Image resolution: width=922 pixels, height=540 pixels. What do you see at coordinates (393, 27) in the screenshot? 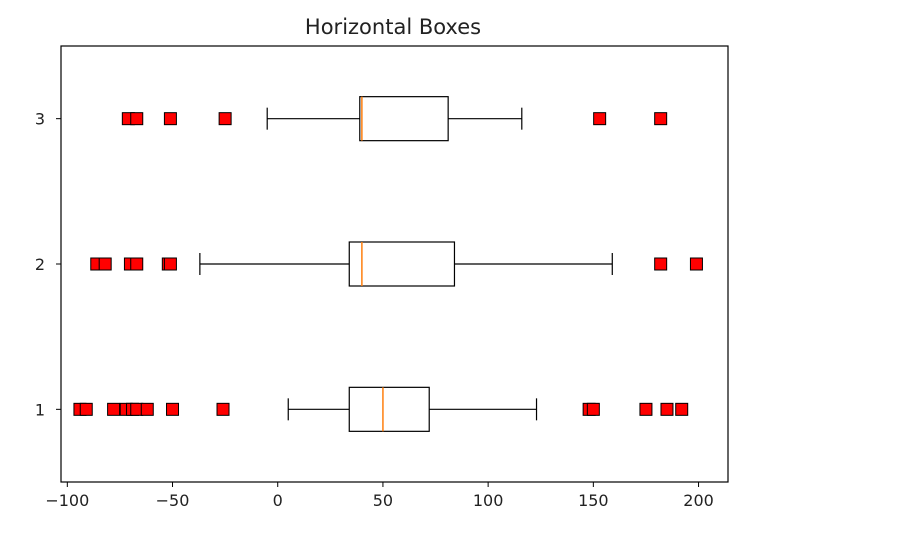
I see `chart-title: Horizontal Boxes` at bounding box center [393, 27].